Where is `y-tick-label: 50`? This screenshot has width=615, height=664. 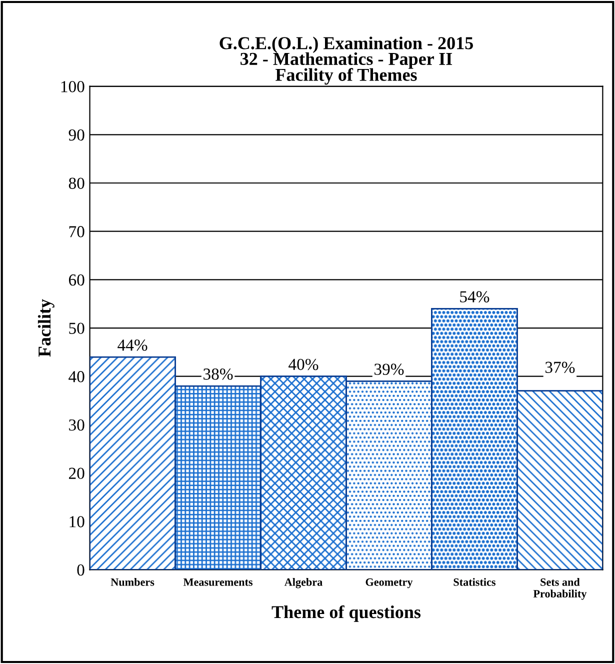 y-tick-label: 50 is located at coordinates (76, 328).